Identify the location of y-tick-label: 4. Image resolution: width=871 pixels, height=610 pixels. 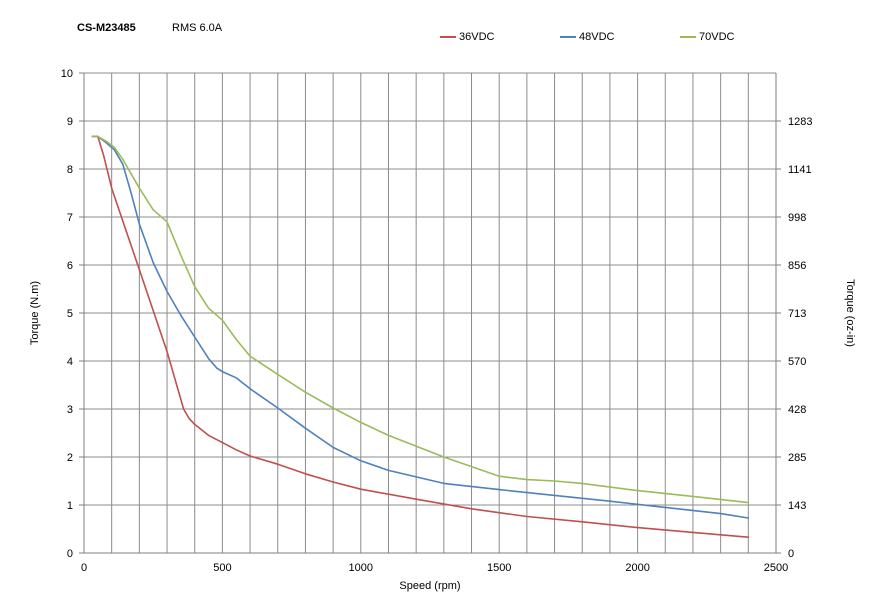
(70, 362).